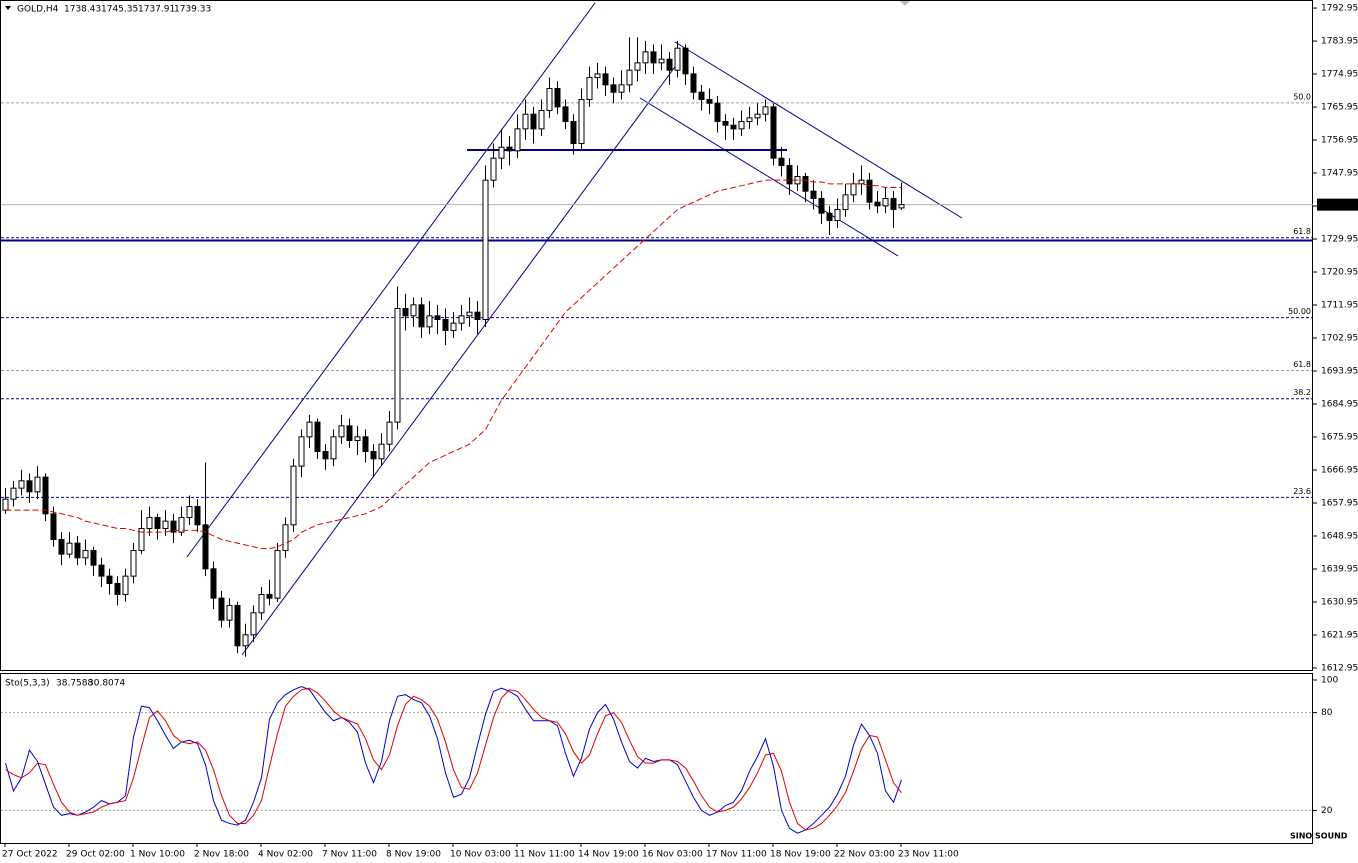 The width and height of the screenshot is (1358, 863). Describe the element at coordinates (1327, 811) in the screenshot. I see `stoch-y-tick-label: 20` at that location.